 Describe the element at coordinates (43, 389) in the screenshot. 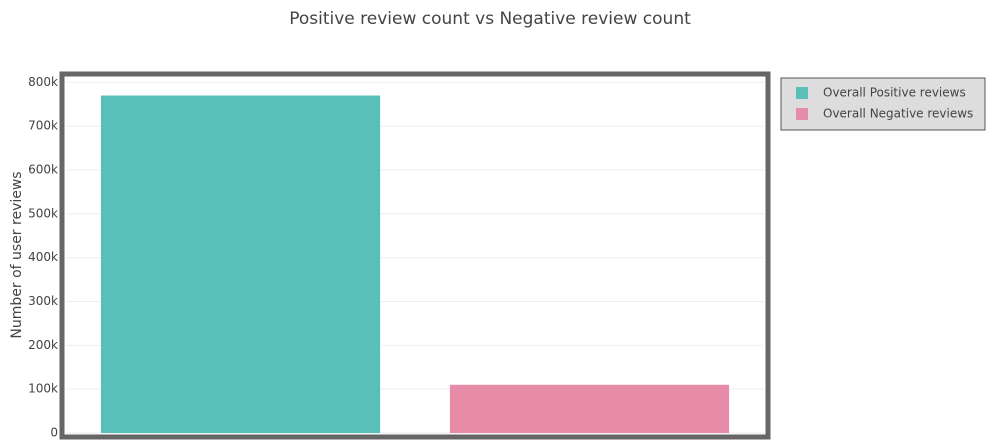

I see `y-tick-label: 100k` at that location.